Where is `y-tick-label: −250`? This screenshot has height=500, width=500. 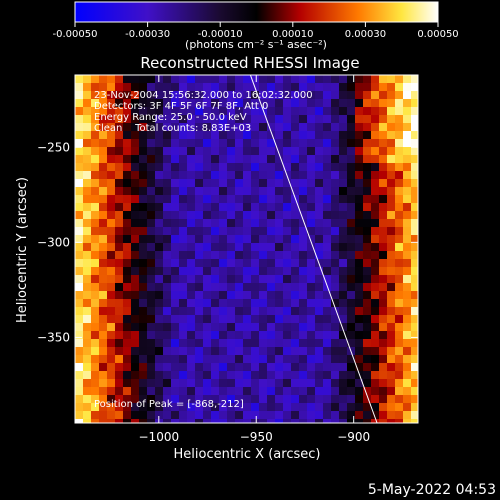 y-tick-label: −250 is located at coordinates (53, 147).